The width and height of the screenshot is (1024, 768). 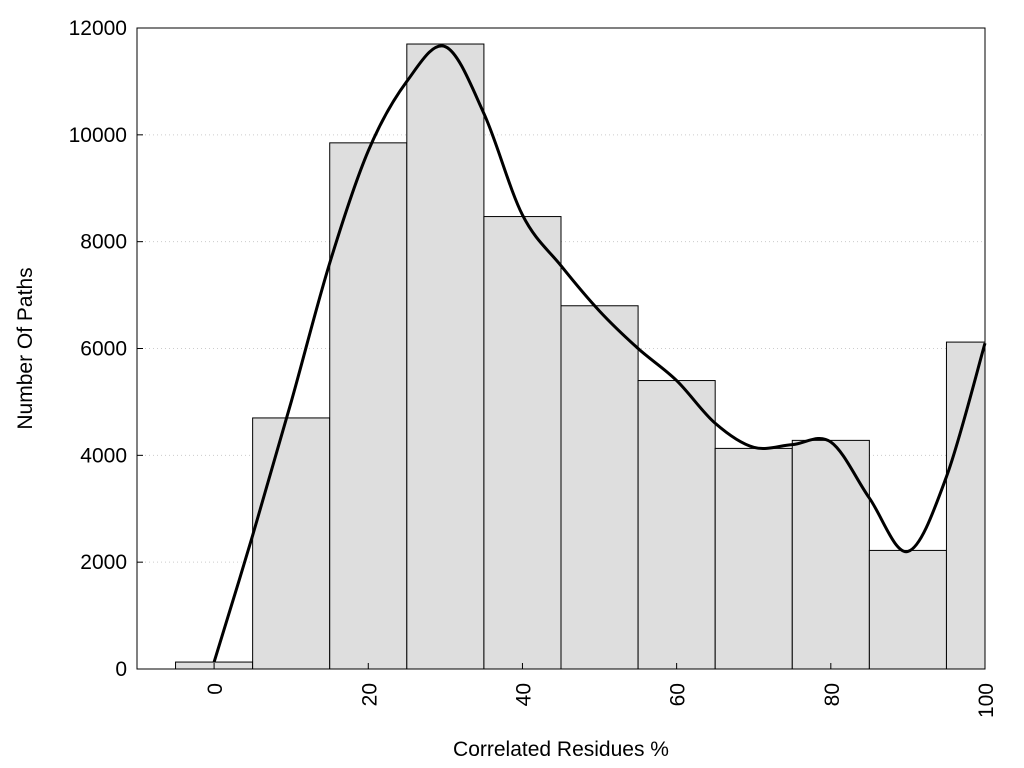 I want to click on x-tick-label: 40, so click(x=523, y=694).